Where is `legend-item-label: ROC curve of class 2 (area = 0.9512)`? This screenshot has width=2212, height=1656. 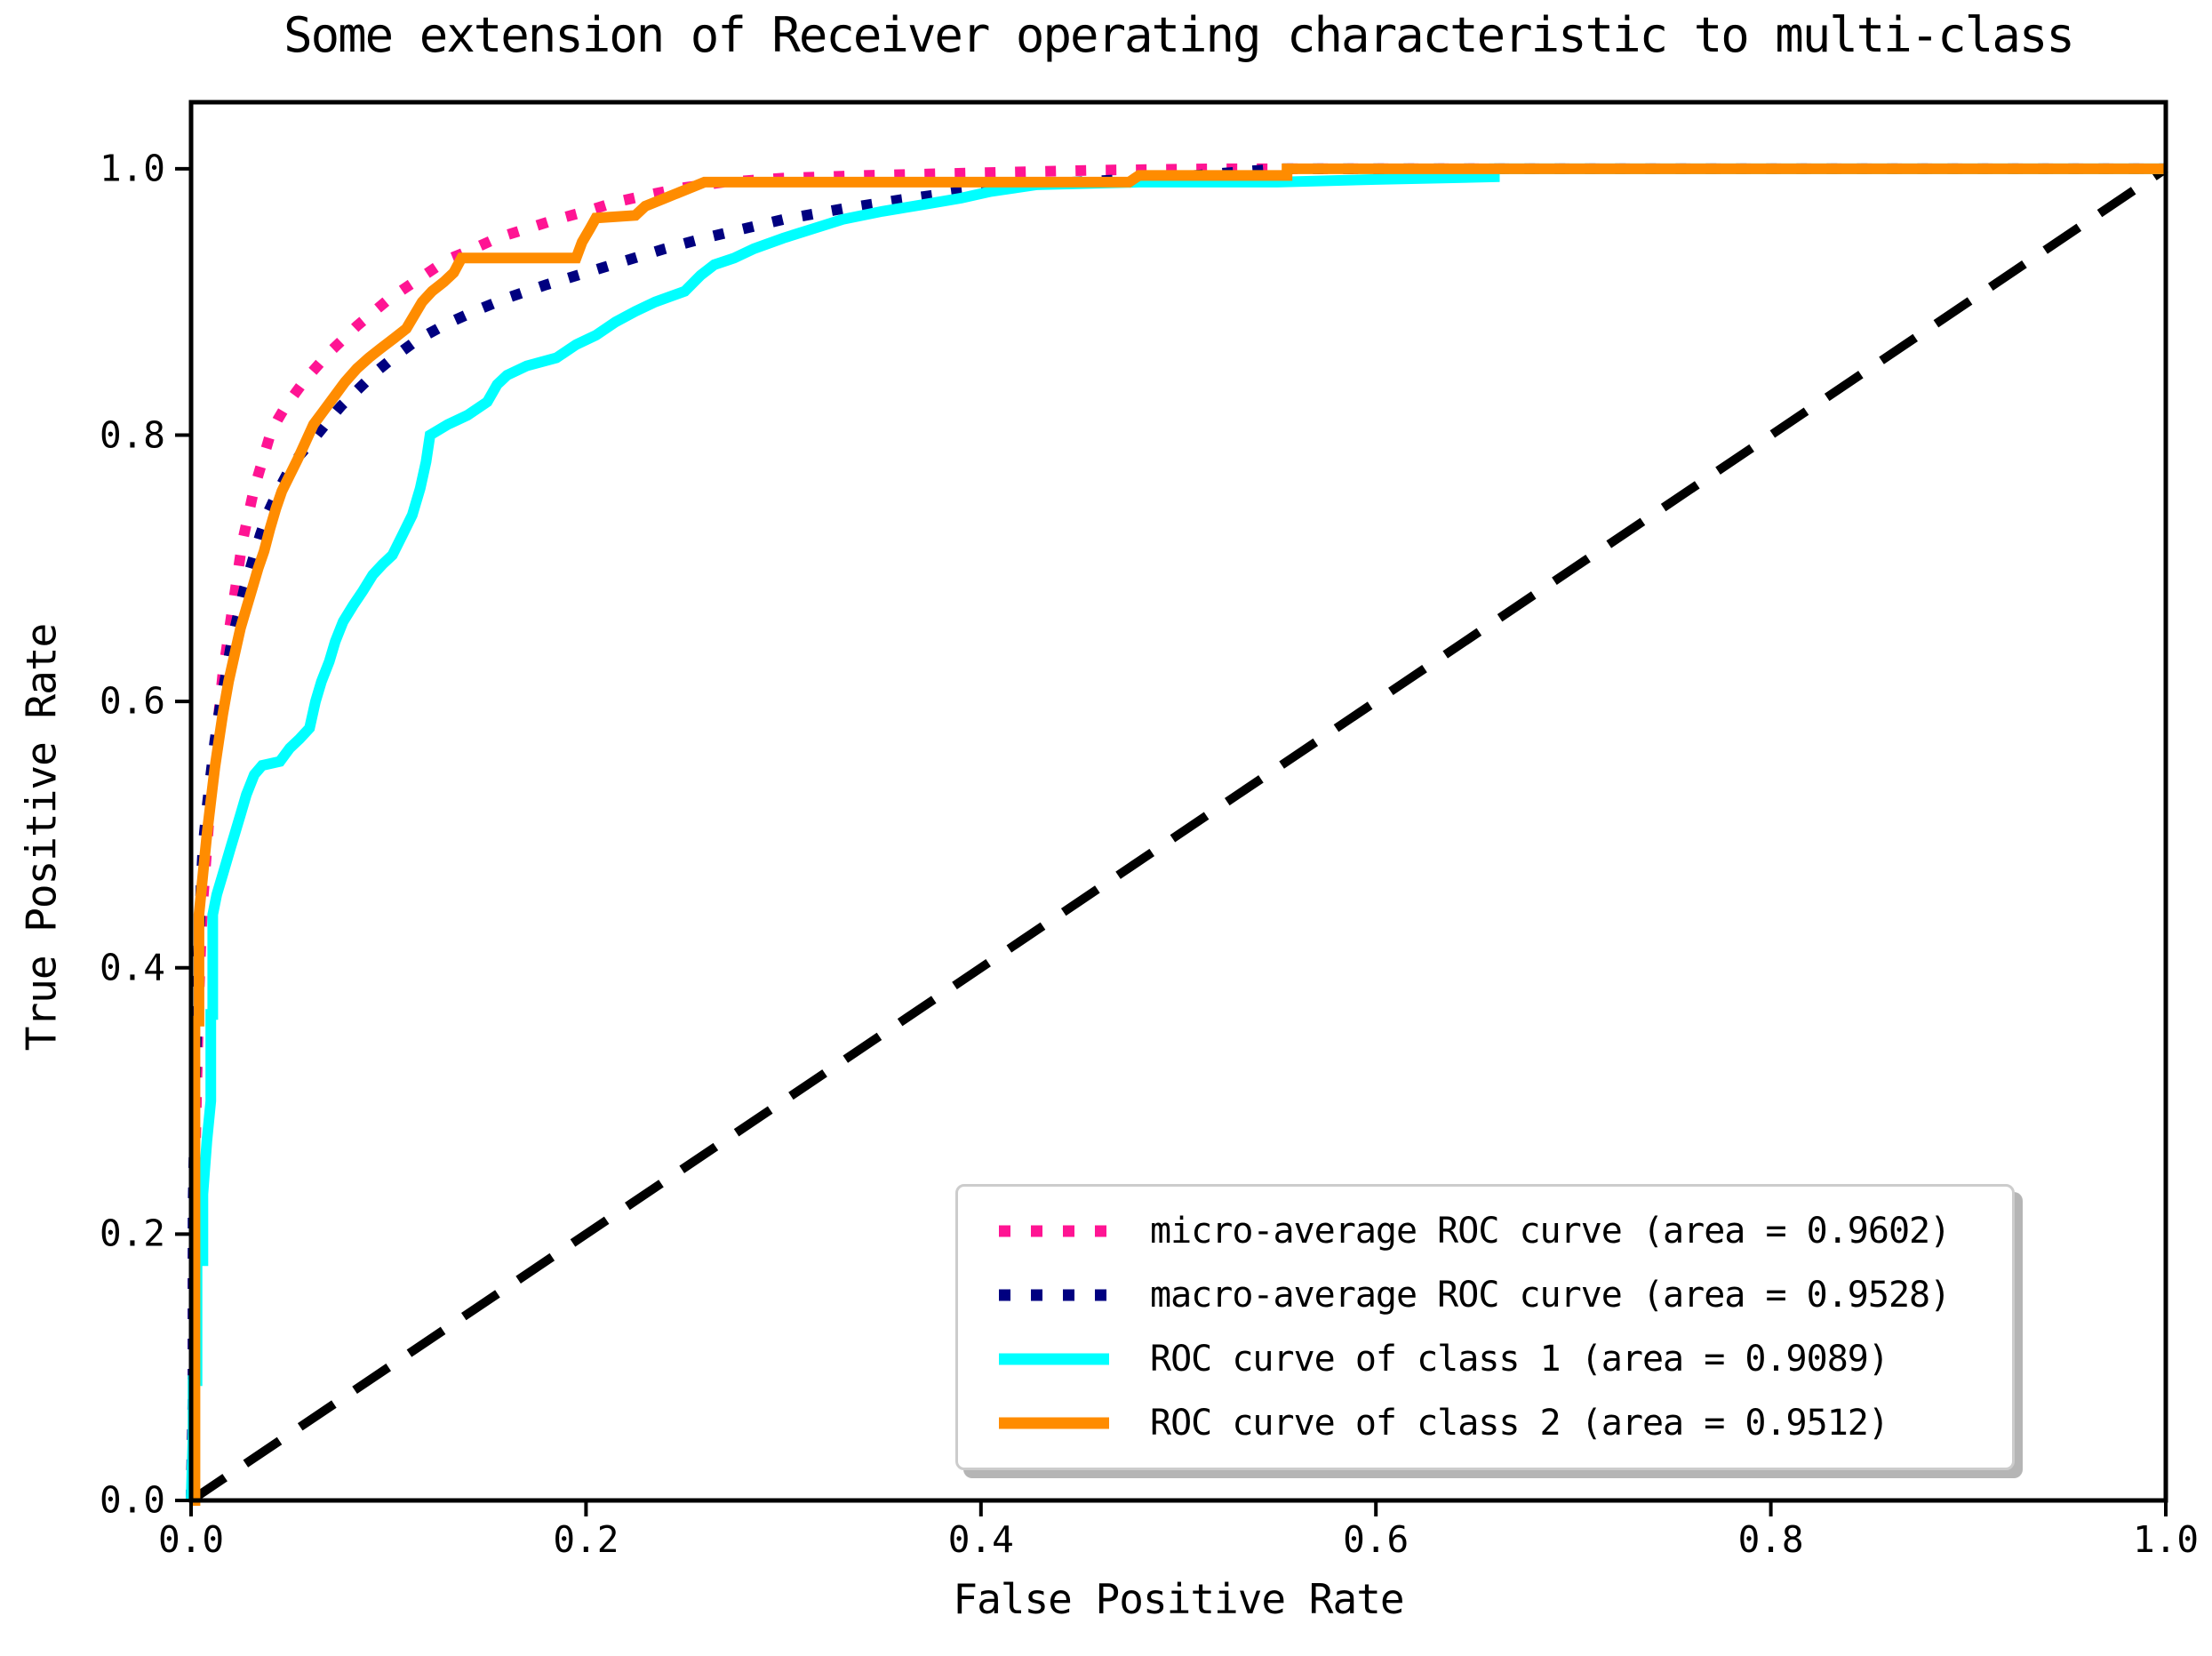 legend-item-label: ROC curve of class 2 (area = 0.9512) is located at coordinates (1519, 1423).